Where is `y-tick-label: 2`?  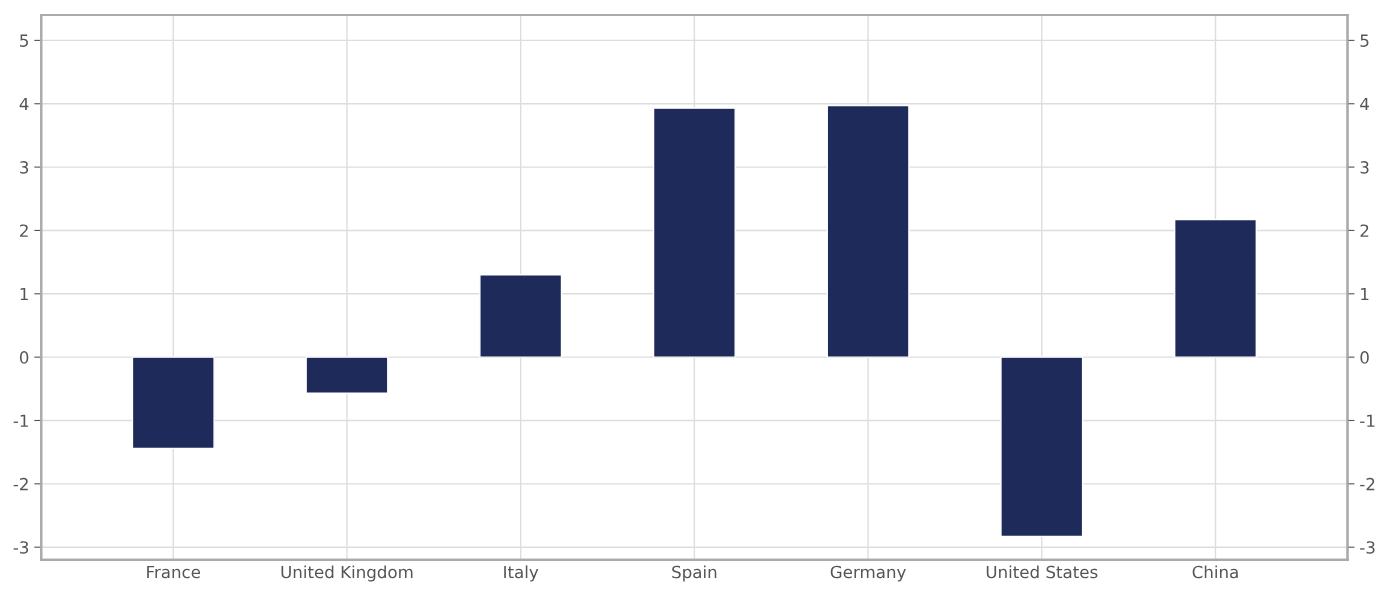 y-tick-label: 2 is located at coordinates (24, 230).